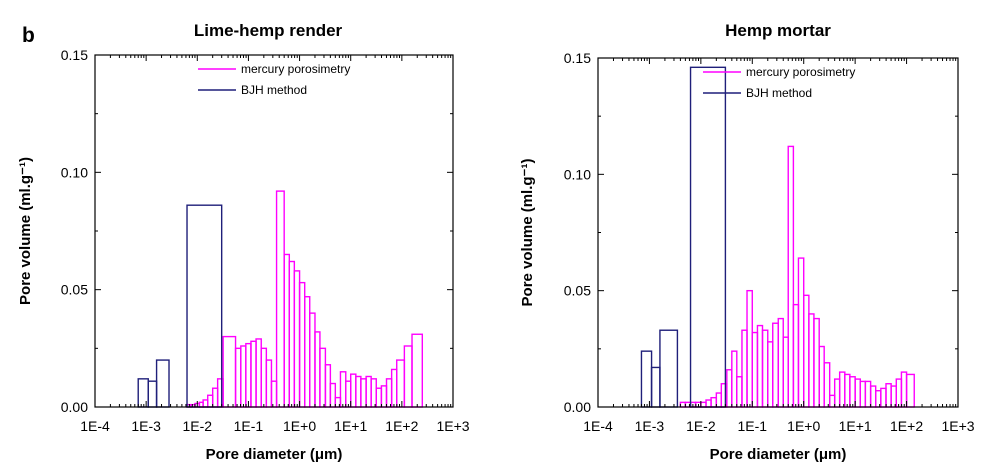 Image resolution: width=986 pixels, height=469 pixels. I want to click on y-tick-label: 0.05, so click(577, 291).